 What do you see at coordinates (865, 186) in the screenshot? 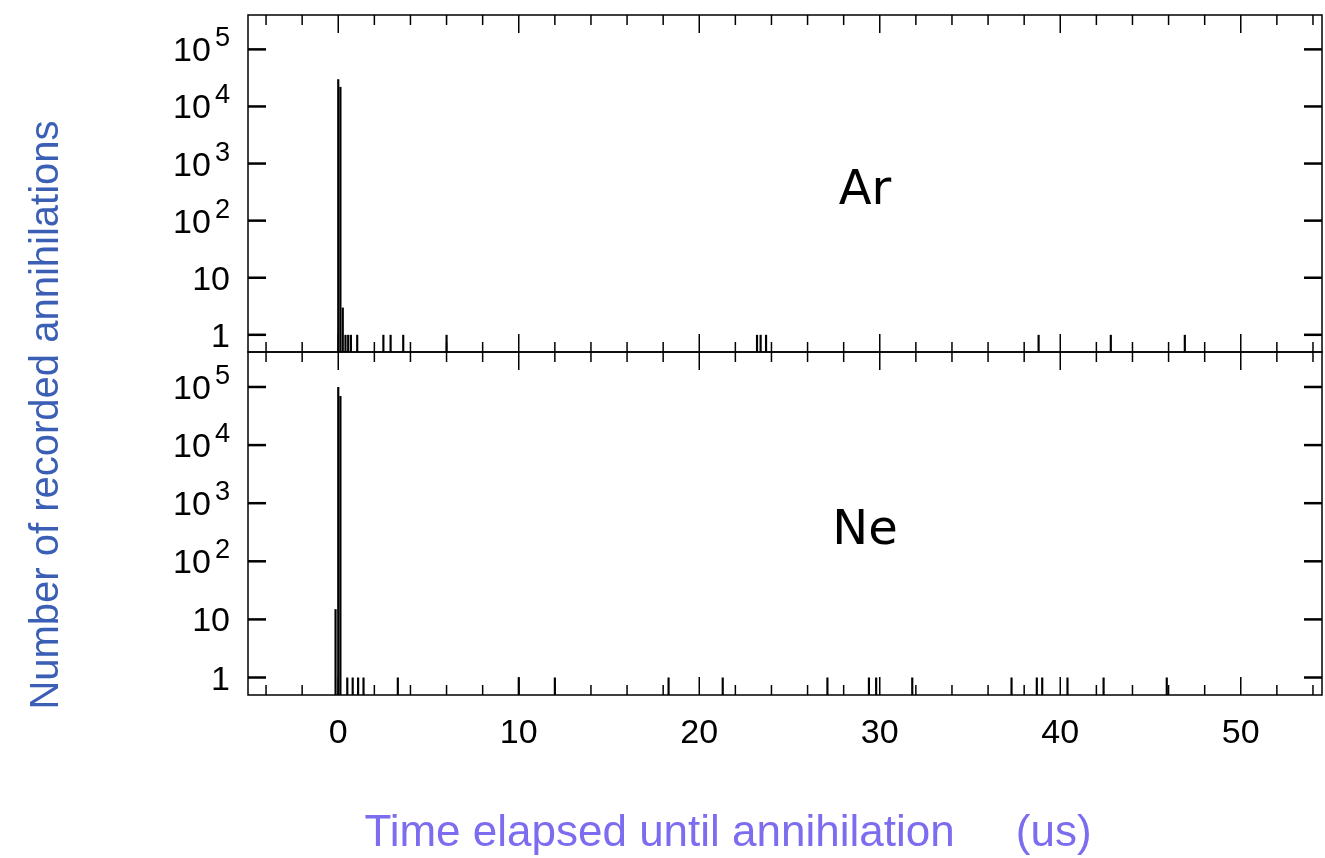
I see `annotation: Ar` at bounding box center [865, 186].